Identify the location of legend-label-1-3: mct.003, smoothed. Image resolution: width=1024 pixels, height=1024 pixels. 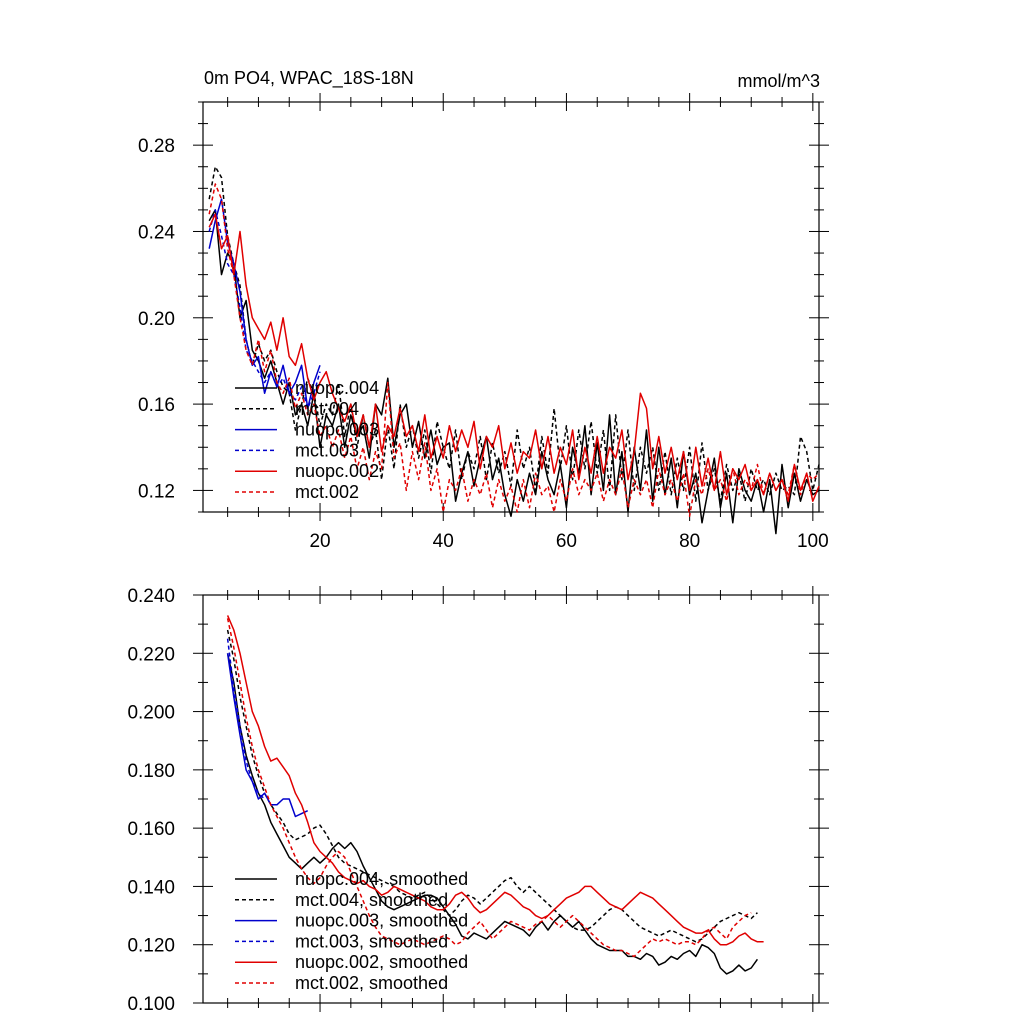
(371, 941).